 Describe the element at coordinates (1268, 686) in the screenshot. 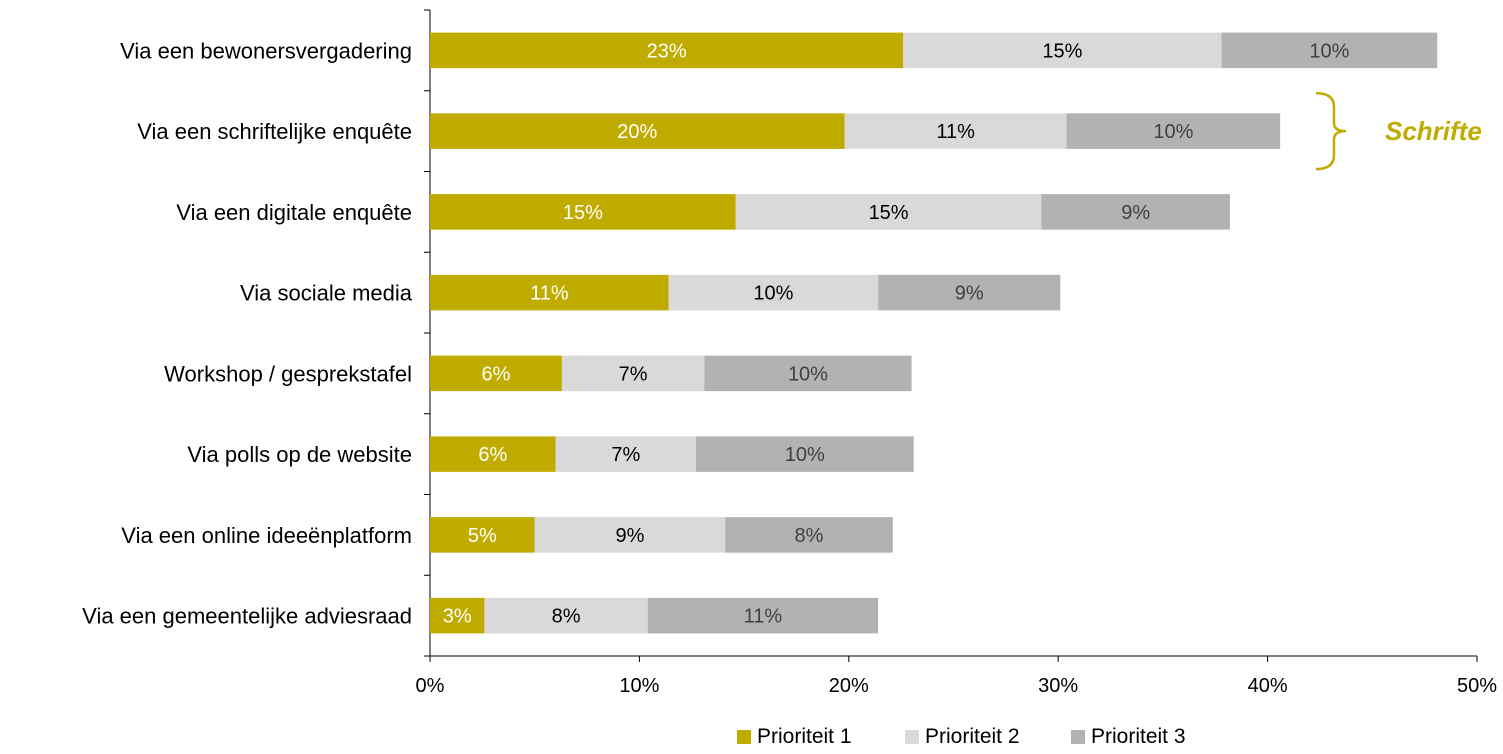

I see `x-tick-label: 40%` at that location.